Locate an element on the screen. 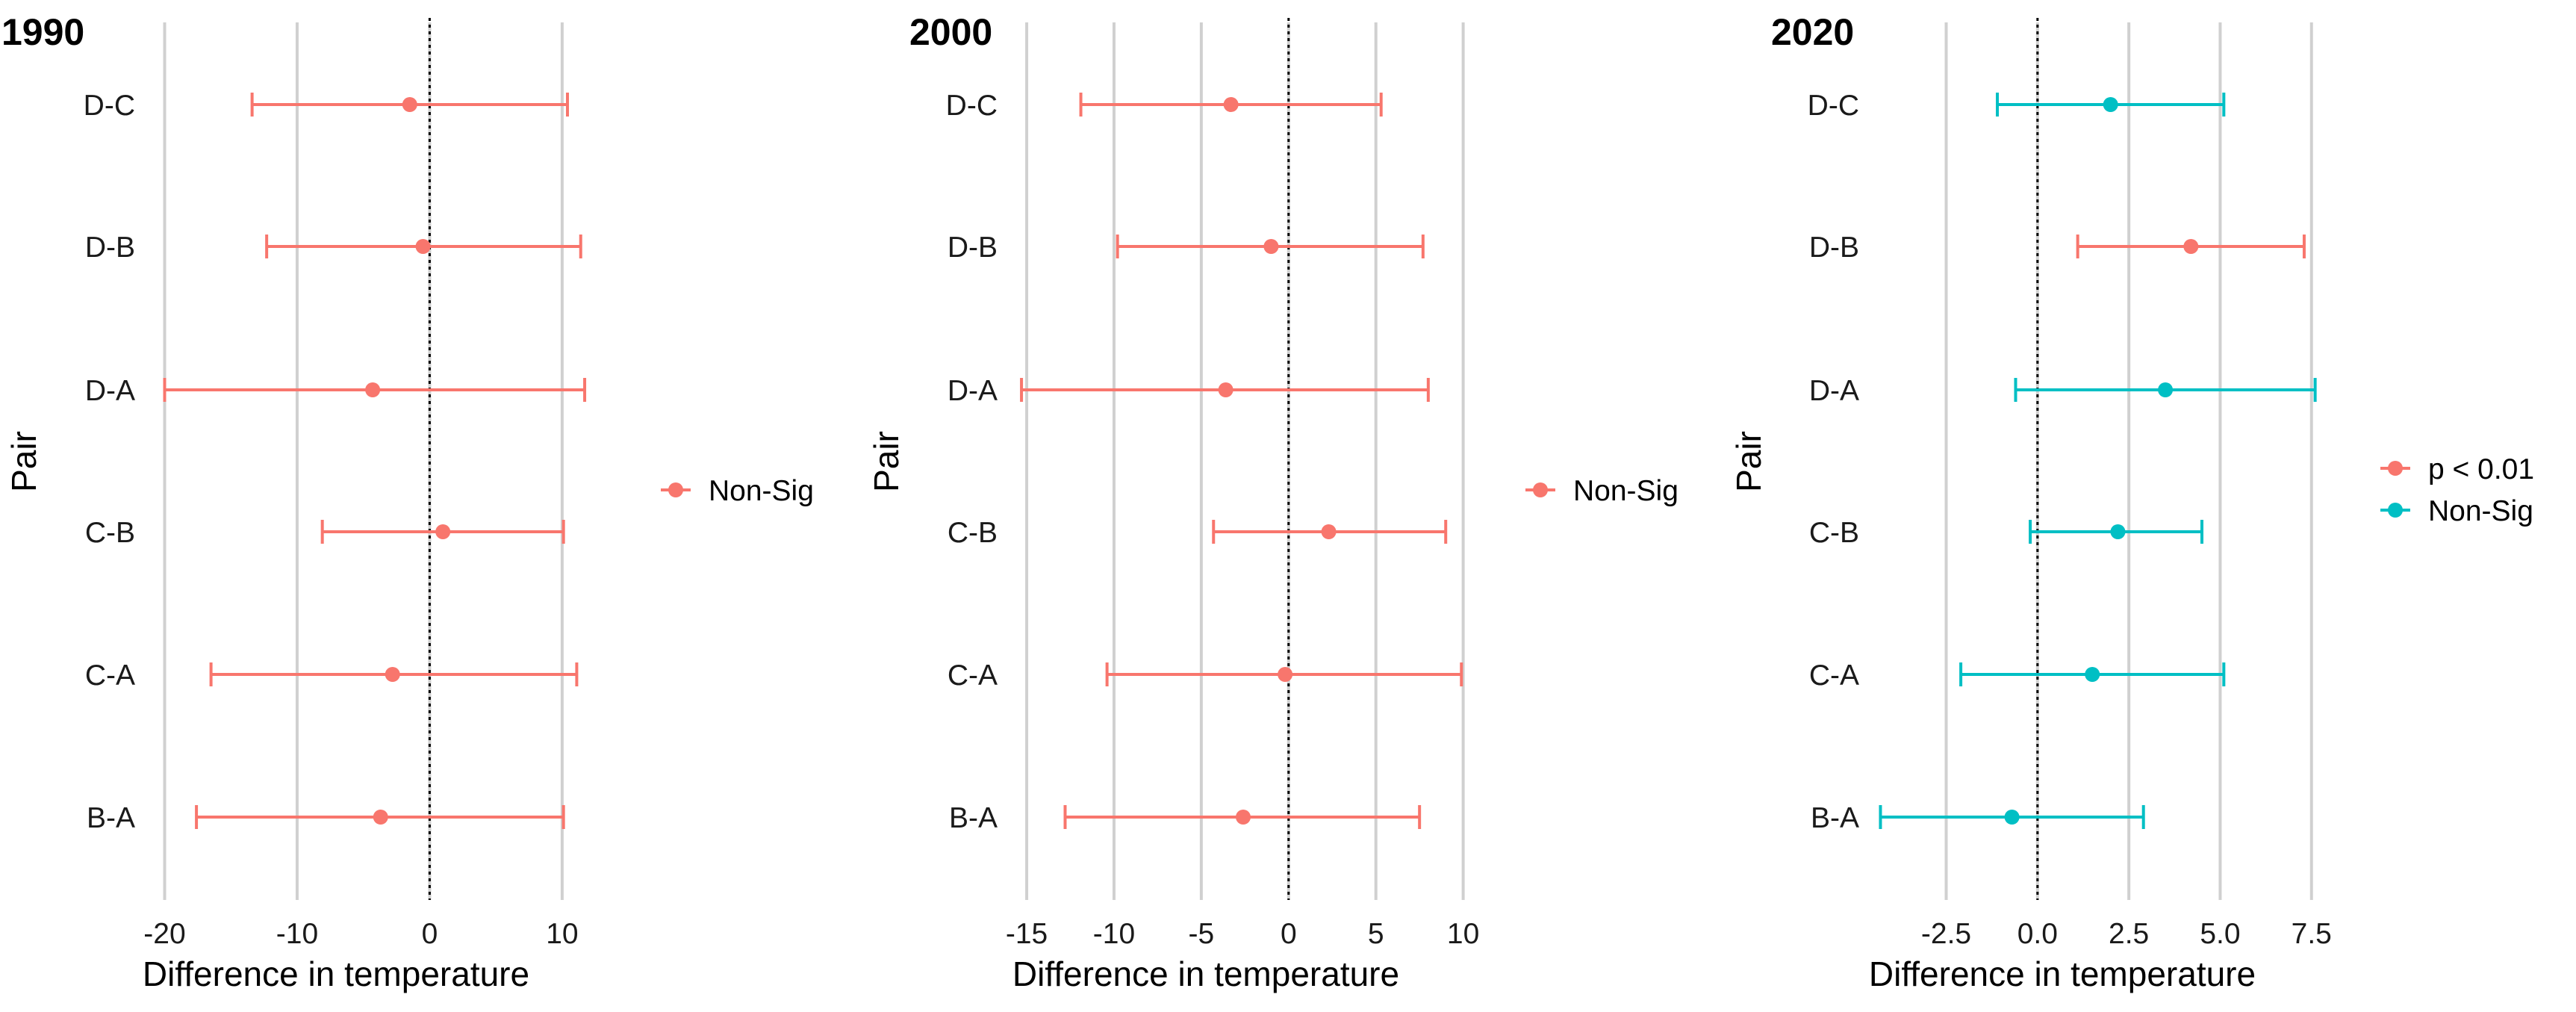  panel-title: 2020 is located at coordinates (1812, 32).